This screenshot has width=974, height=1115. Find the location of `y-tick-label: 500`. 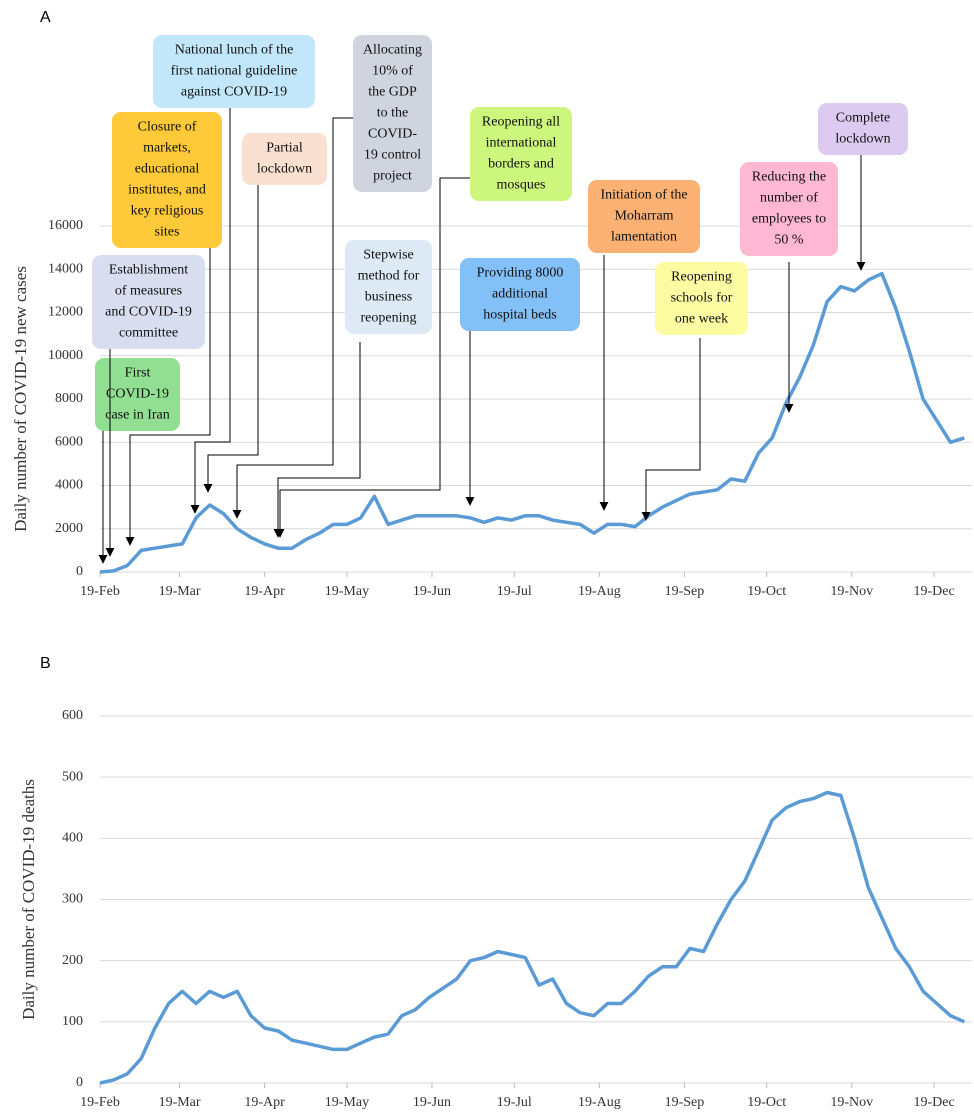

y-tick-label: 500 is located at coordinates (72, 776).